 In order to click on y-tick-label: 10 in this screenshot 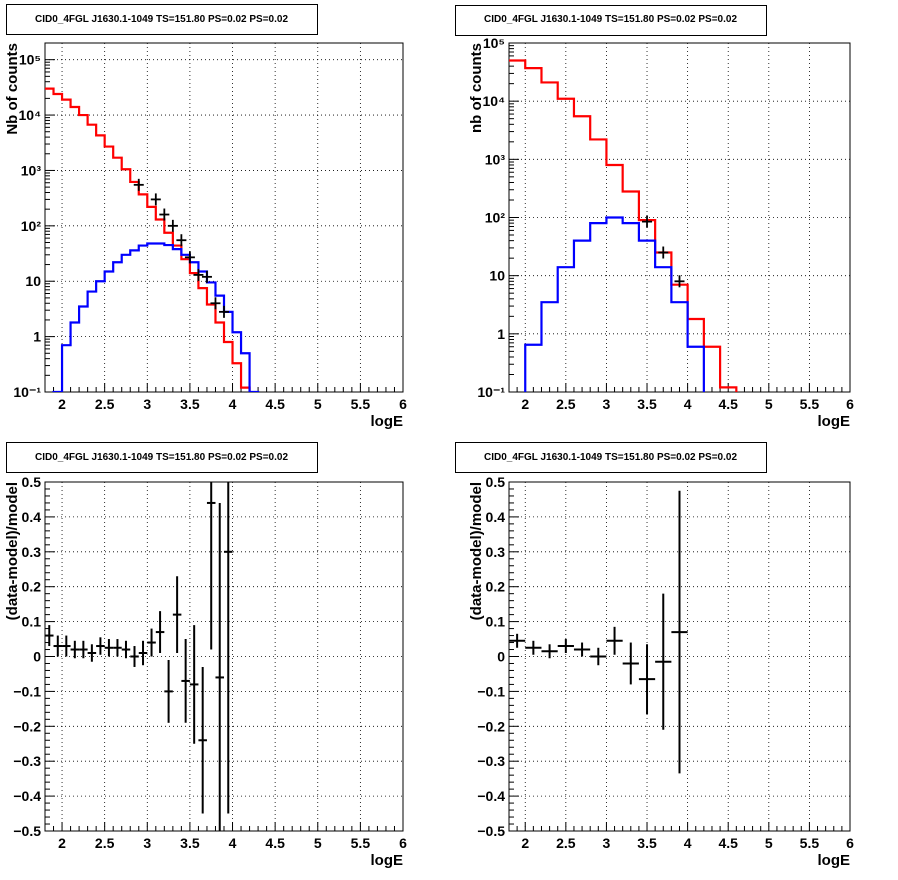, I will do `click(497, 276)`.